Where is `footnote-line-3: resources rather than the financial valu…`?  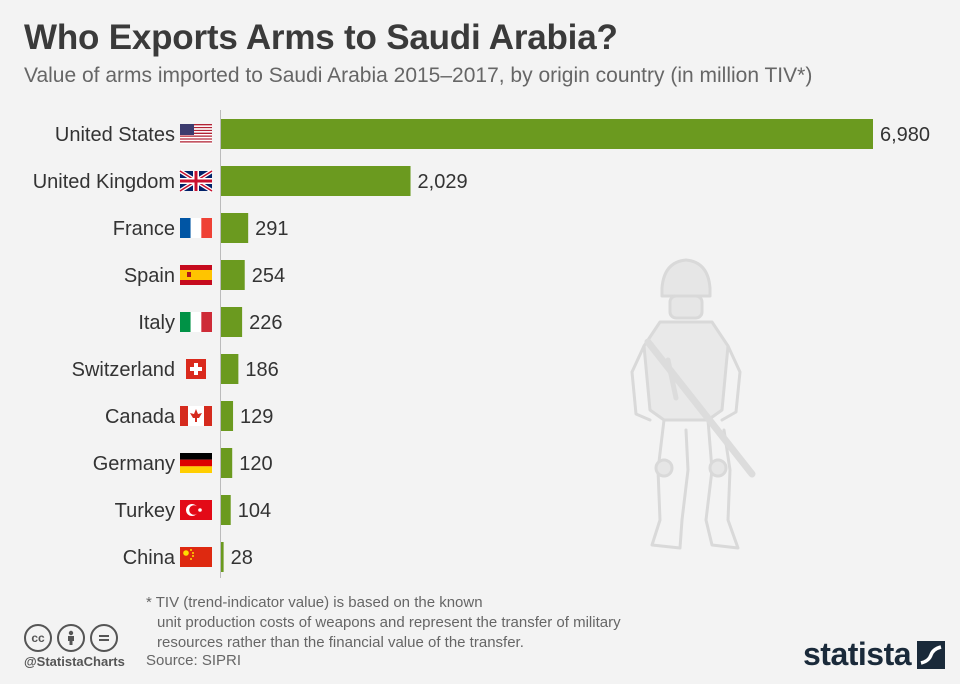
footnote-line-3: resources rather than the financial valu… is located at coordinates (340, 642).